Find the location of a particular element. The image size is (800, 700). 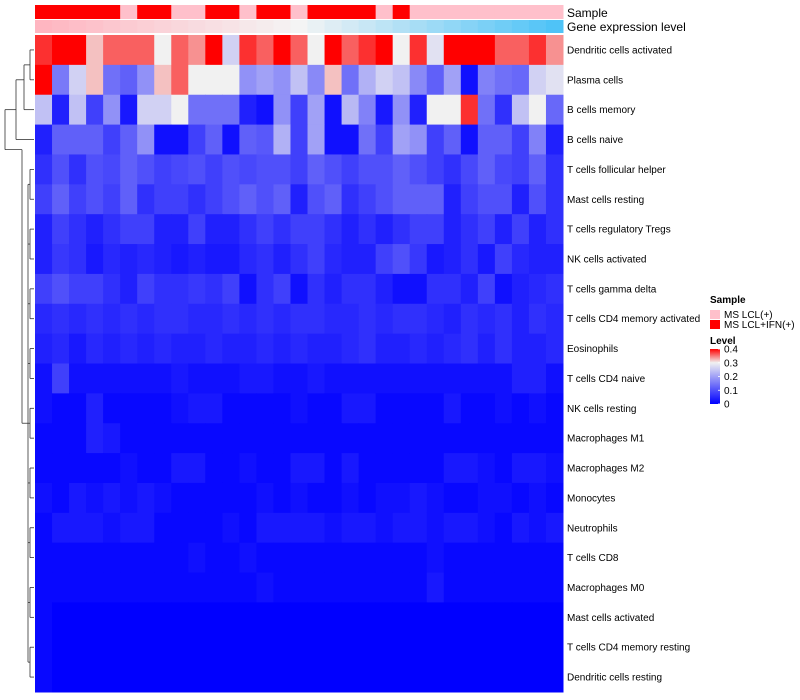

level-legend-tick-label: 0.3 is located at coordinates (731, 363).